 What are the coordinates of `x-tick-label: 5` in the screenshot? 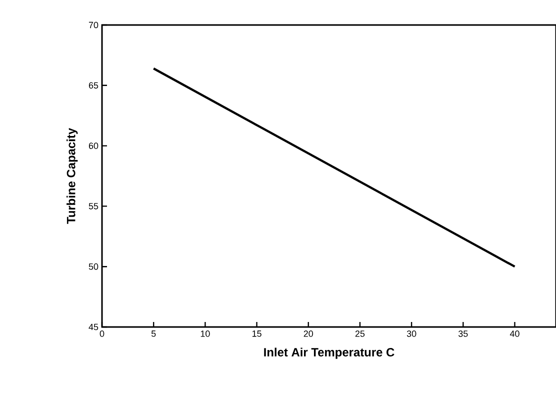 It's located at (153, 333).